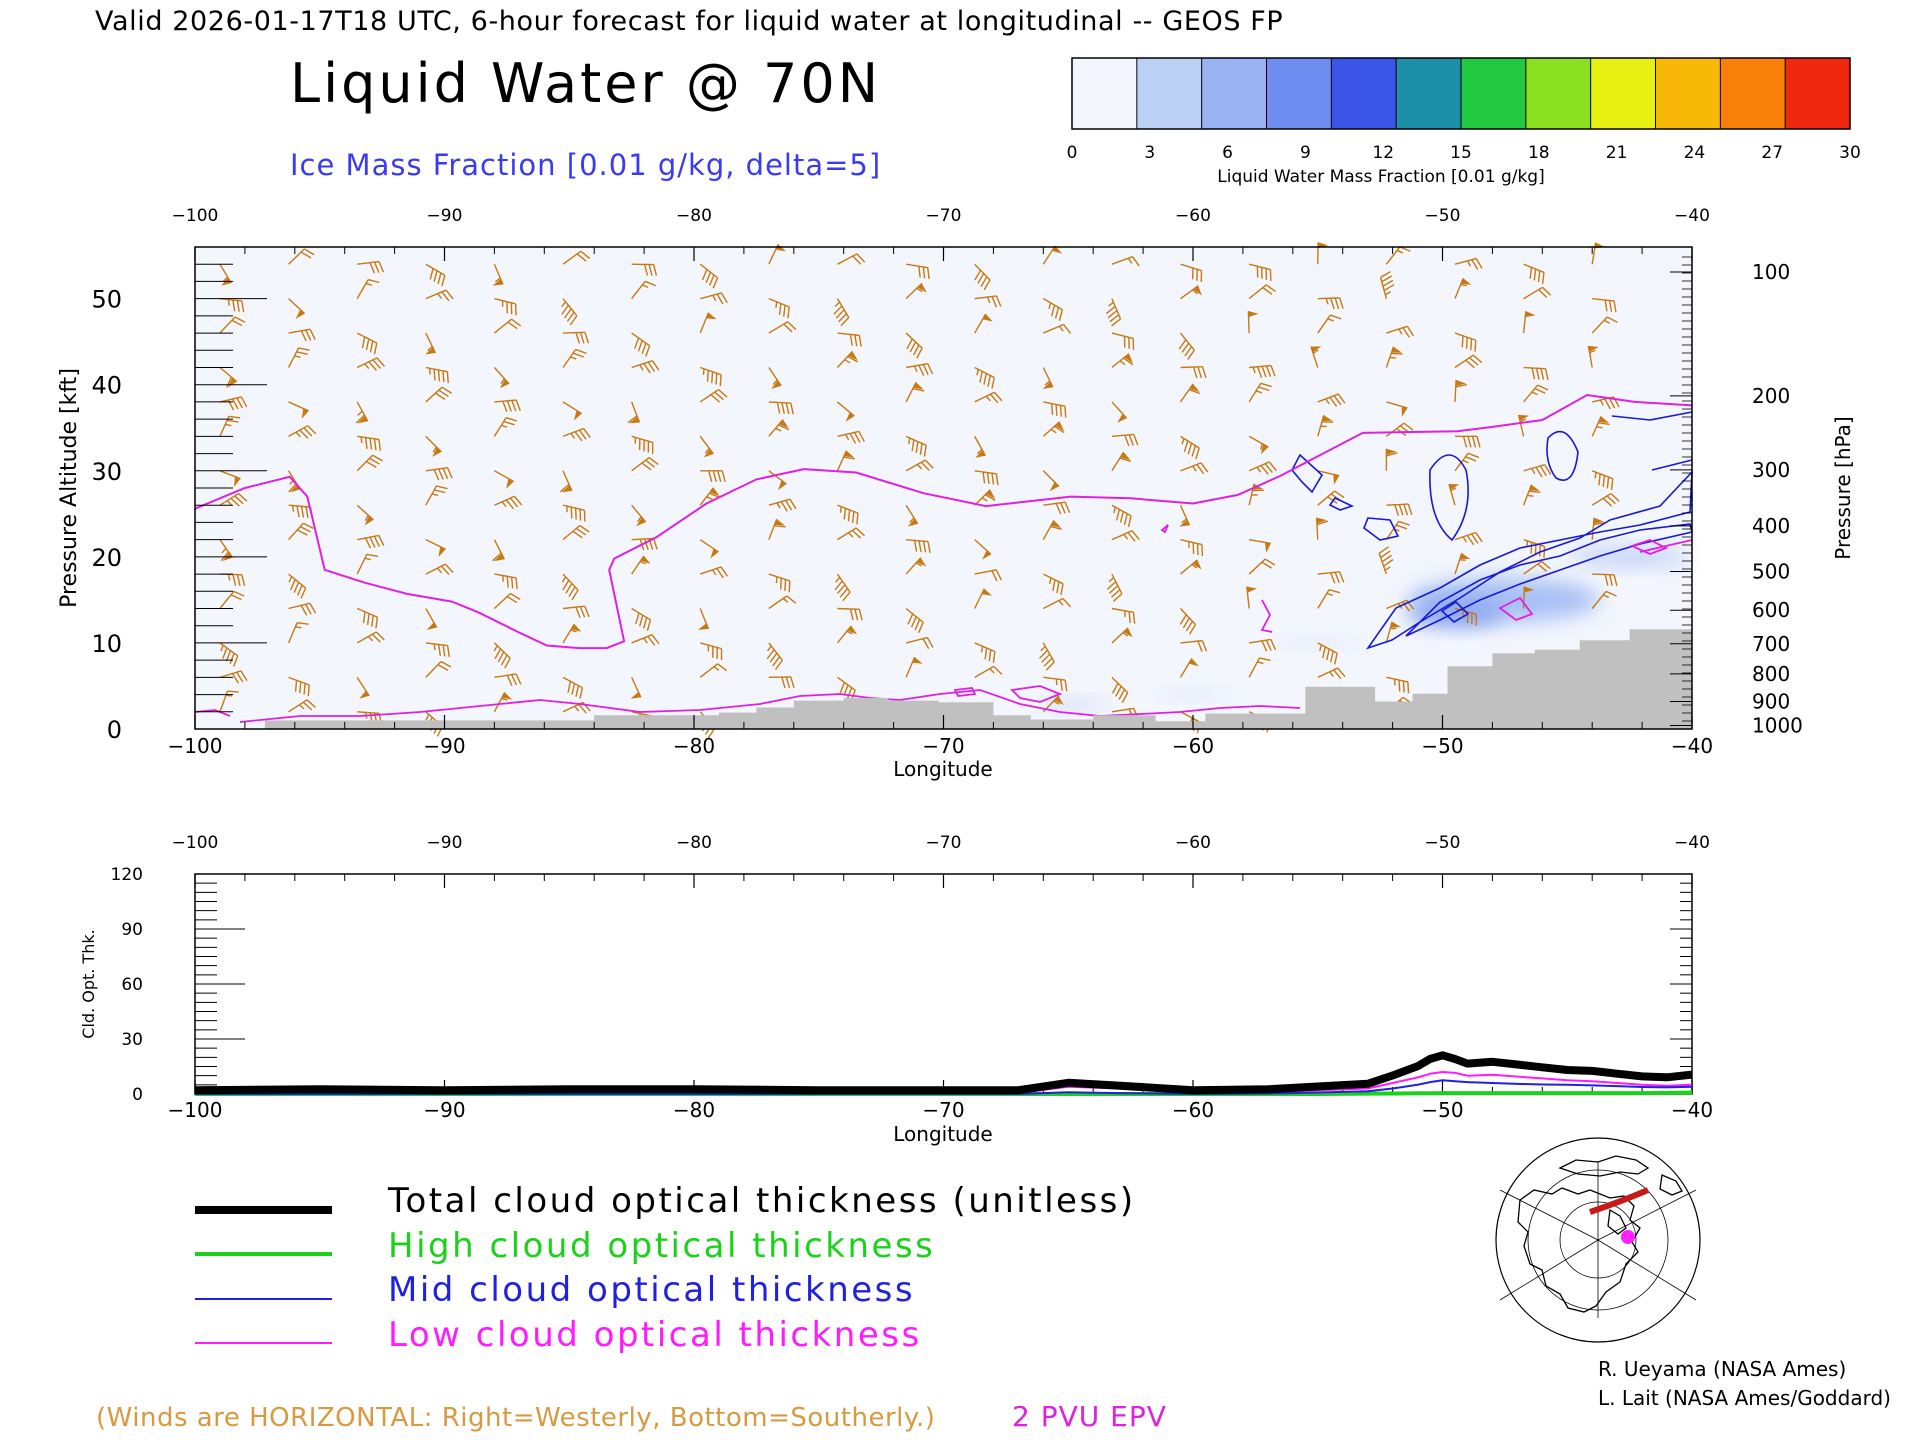 The image size is (1920, 1440). What do you see at coordinates (1777, 726) in the screenshot?
I see `xsec-pressure-tick-label: 1000` at bounding box center [1777, 726].